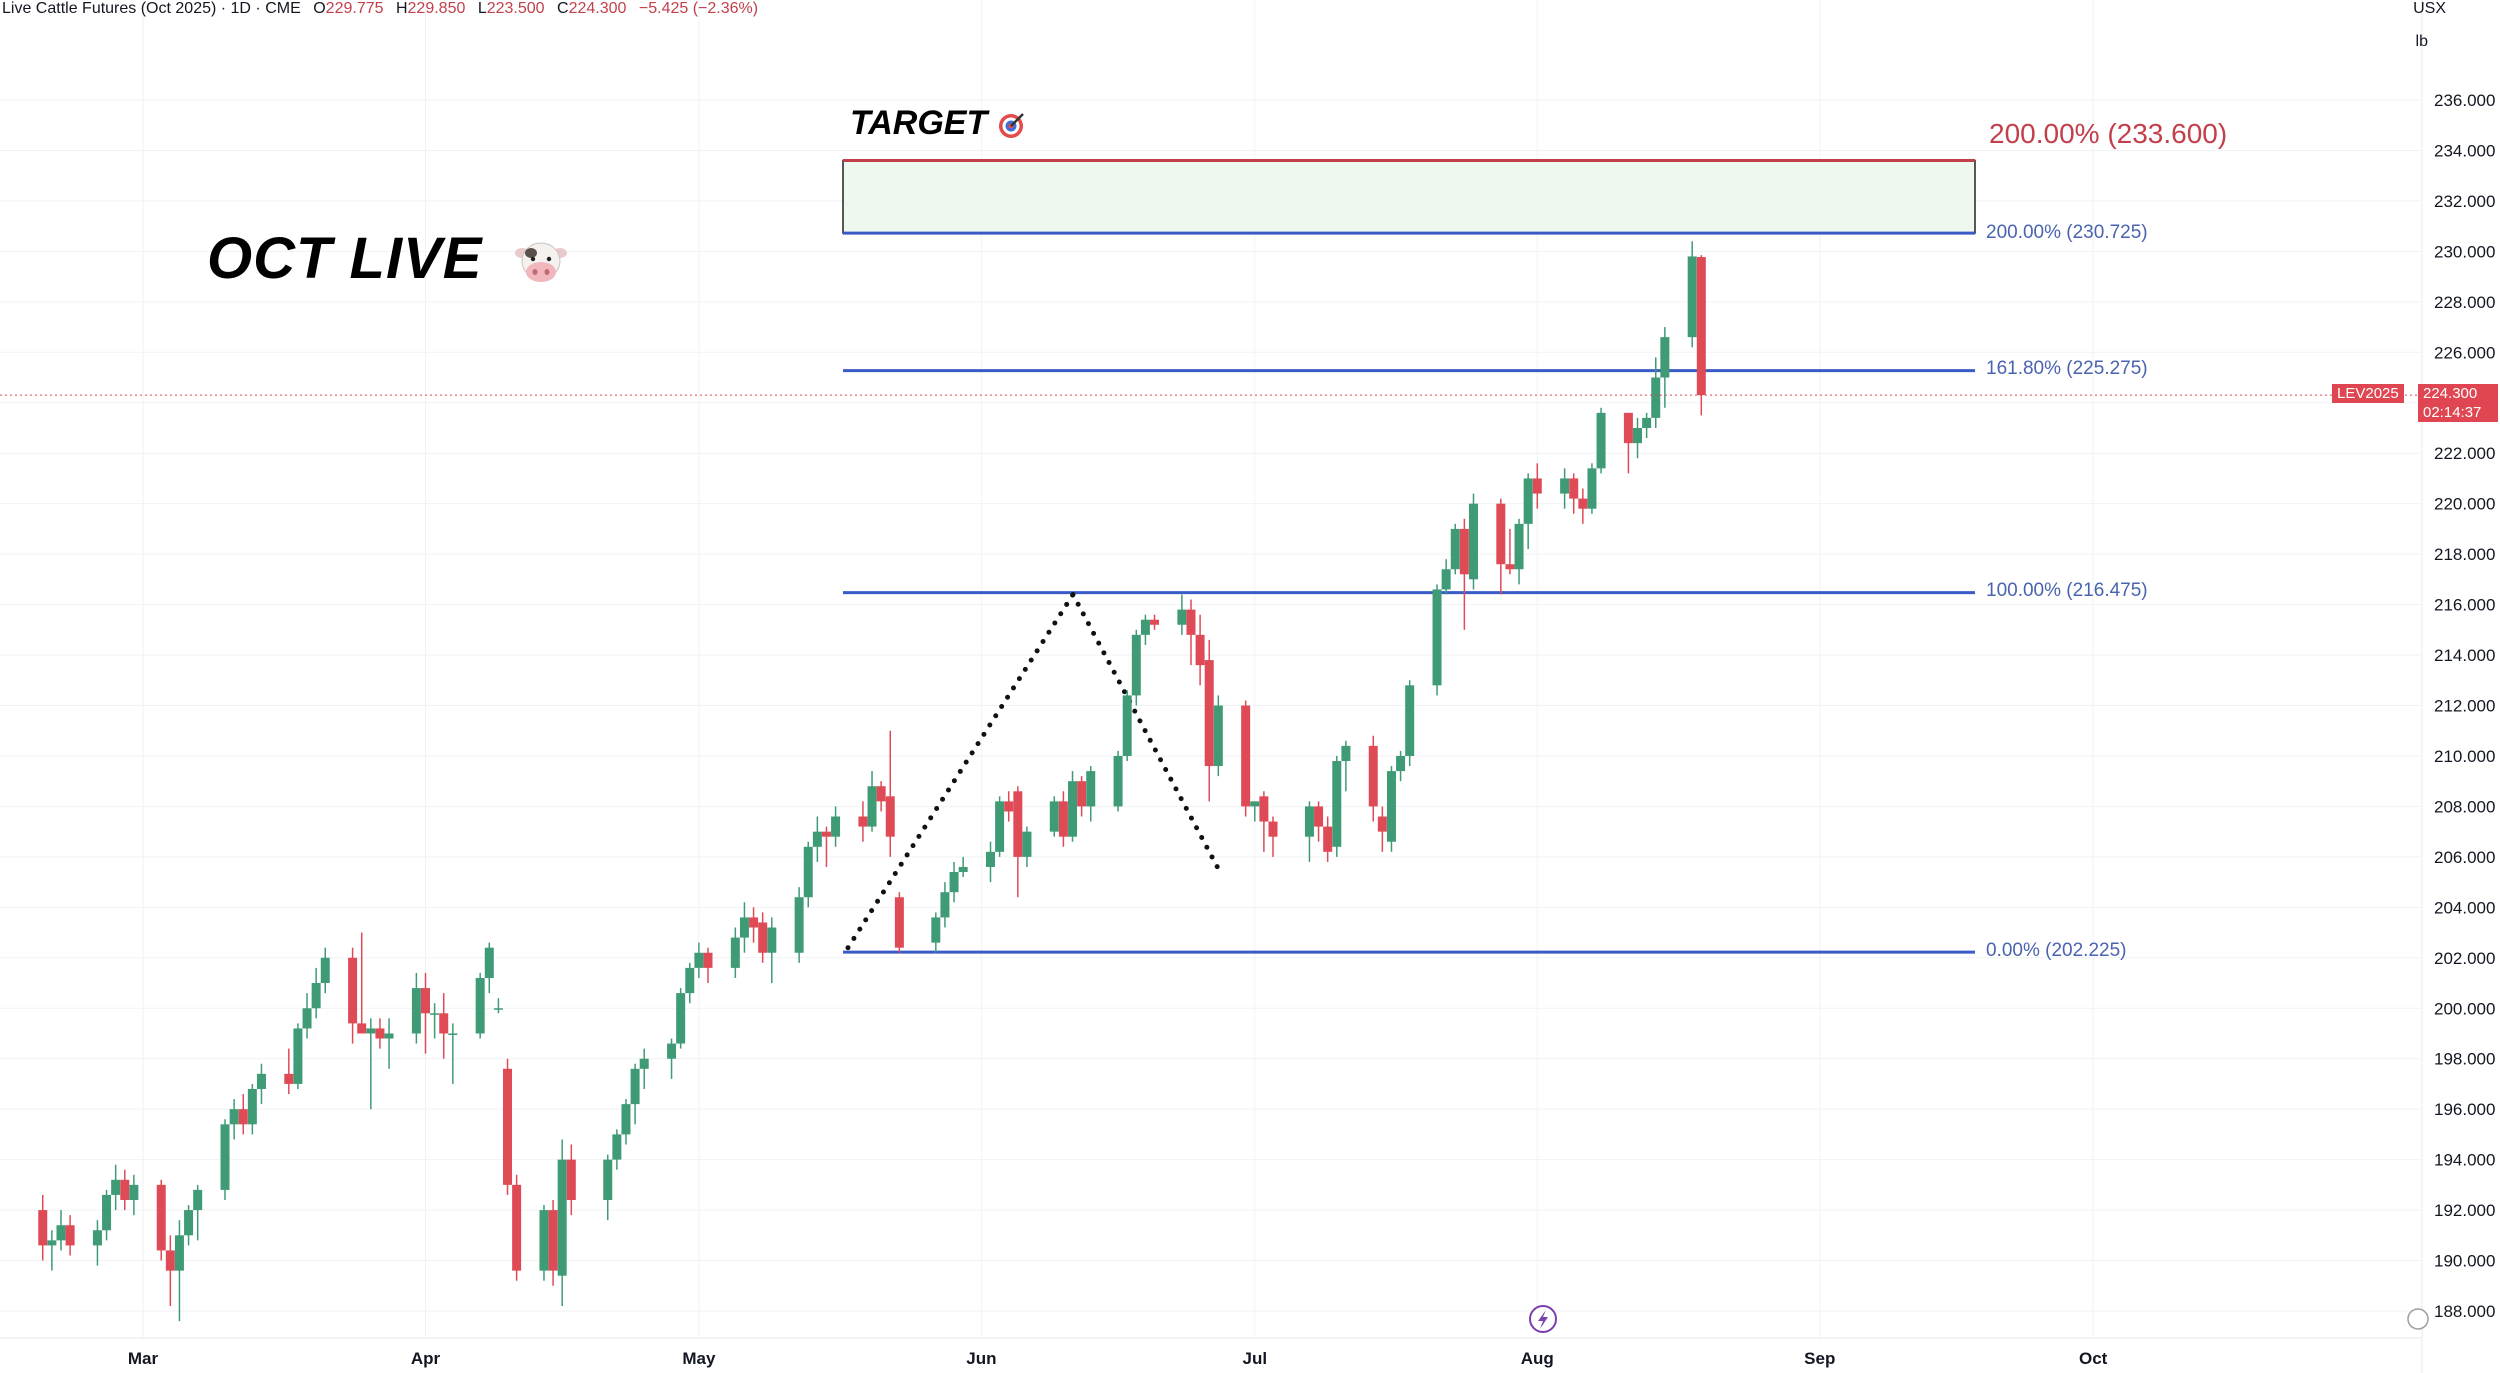 This screenshot has height=1373, width=2500. What do you see at coordinates (1979, 1319) in the screenshot?
I see `chart-icons` at bounding box center [1979, 1319].